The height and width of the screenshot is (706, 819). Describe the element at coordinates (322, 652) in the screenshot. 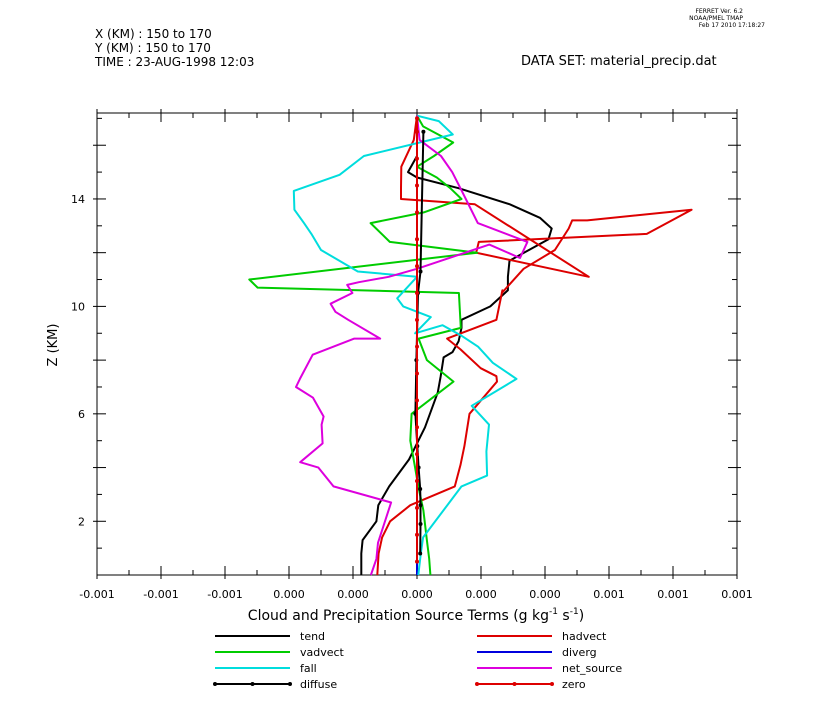

I see `legend-label-vadvect: vadvect` at that location.